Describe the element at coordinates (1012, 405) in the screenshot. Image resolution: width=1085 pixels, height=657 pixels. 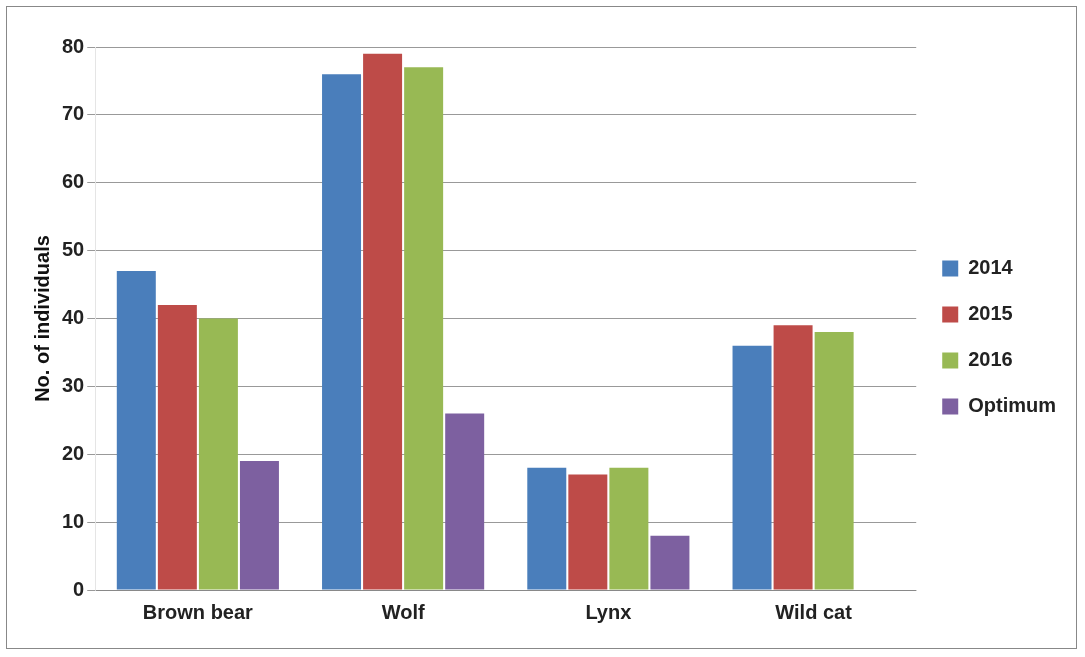
I see `legend-label: Optimum` at that location.